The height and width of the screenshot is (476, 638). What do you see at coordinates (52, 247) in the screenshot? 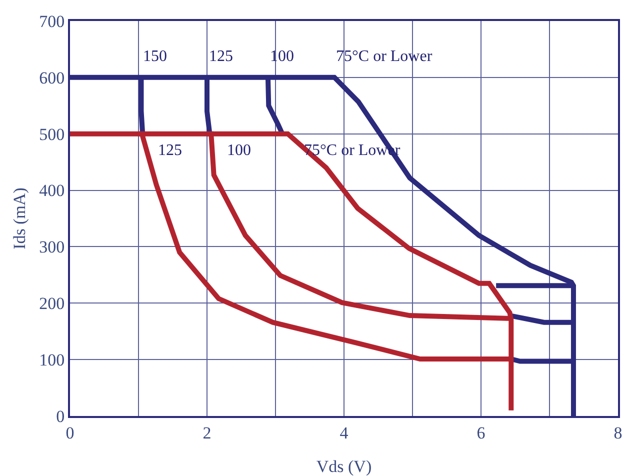
I see `y-tick-label: 300` at bounding box center [52, 247].